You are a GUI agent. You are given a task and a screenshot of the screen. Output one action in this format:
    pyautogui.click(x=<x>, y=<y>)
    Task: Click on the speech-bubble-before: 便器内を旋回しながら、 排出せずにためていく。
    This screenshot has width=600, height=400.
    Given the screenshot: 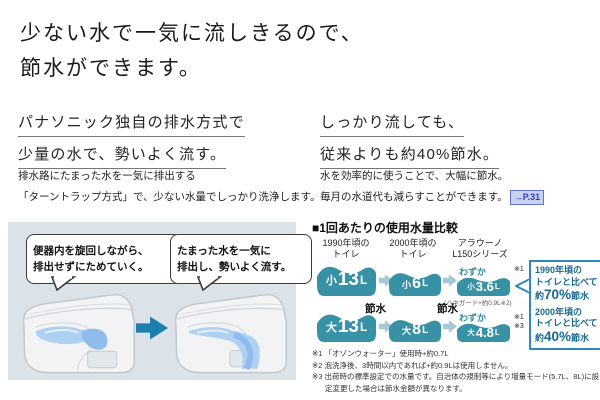 What is the action you would take?
    pyautogui.click(x=104, y=259)
    